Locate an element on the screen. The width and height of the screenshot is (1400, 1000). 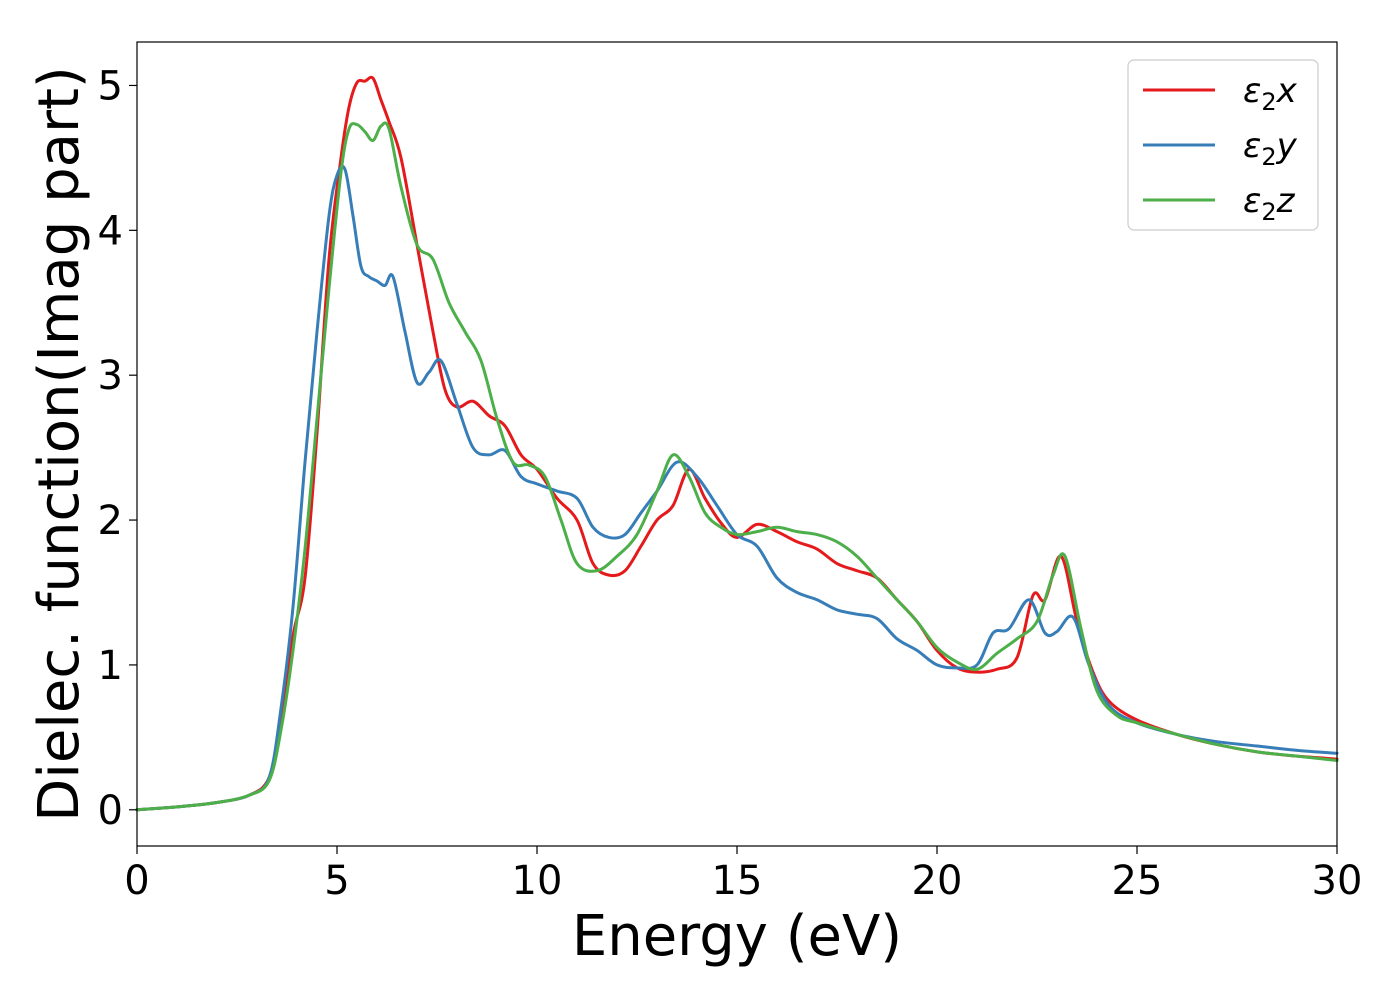
legend-label-x: ε2x is located at coordinates (1270, 93).